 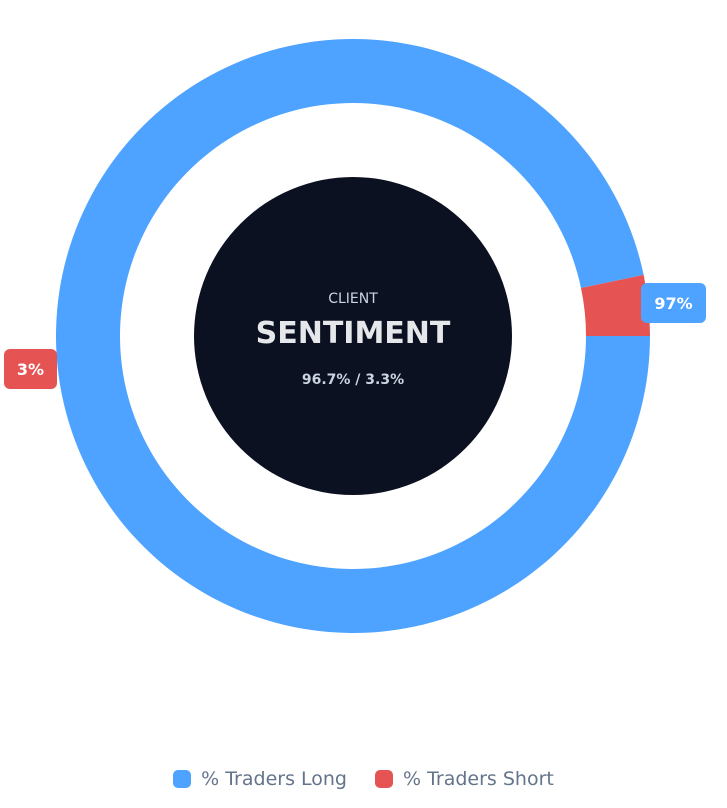 What do you see at coordinates (353, 299) in the screenshot?
I see `center-subtitle: CLIENT` at bounding box center [353, 299].